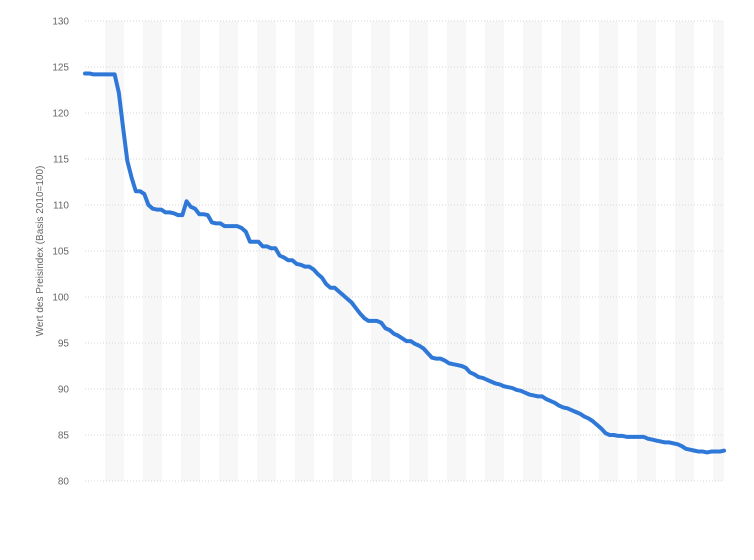 The image size is (754, 560). I want to click on y-tick-label: 125, so click(60, 68).